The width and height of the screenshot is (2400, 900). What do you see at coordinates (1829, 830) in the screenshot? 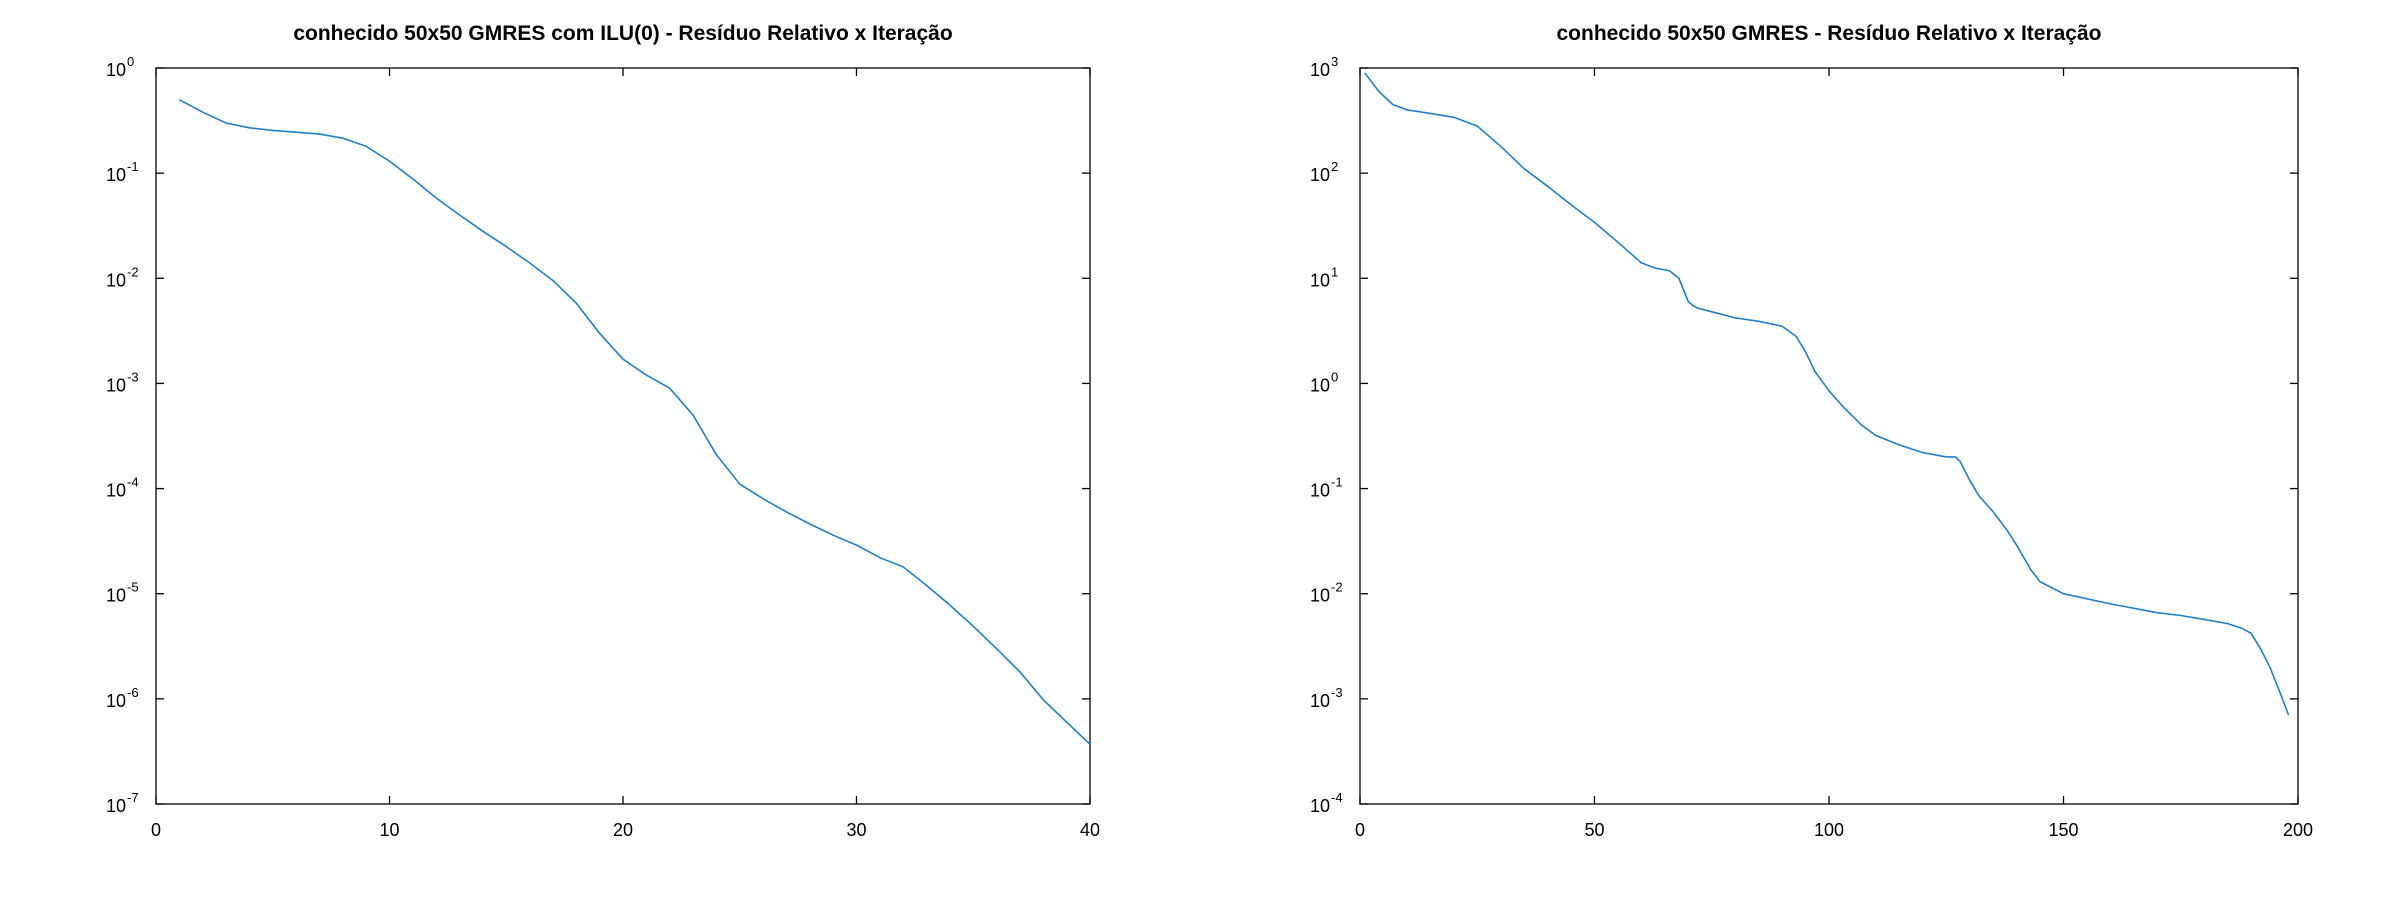
I see `x-tick-label: 100` at bounding box center [1829, 830].